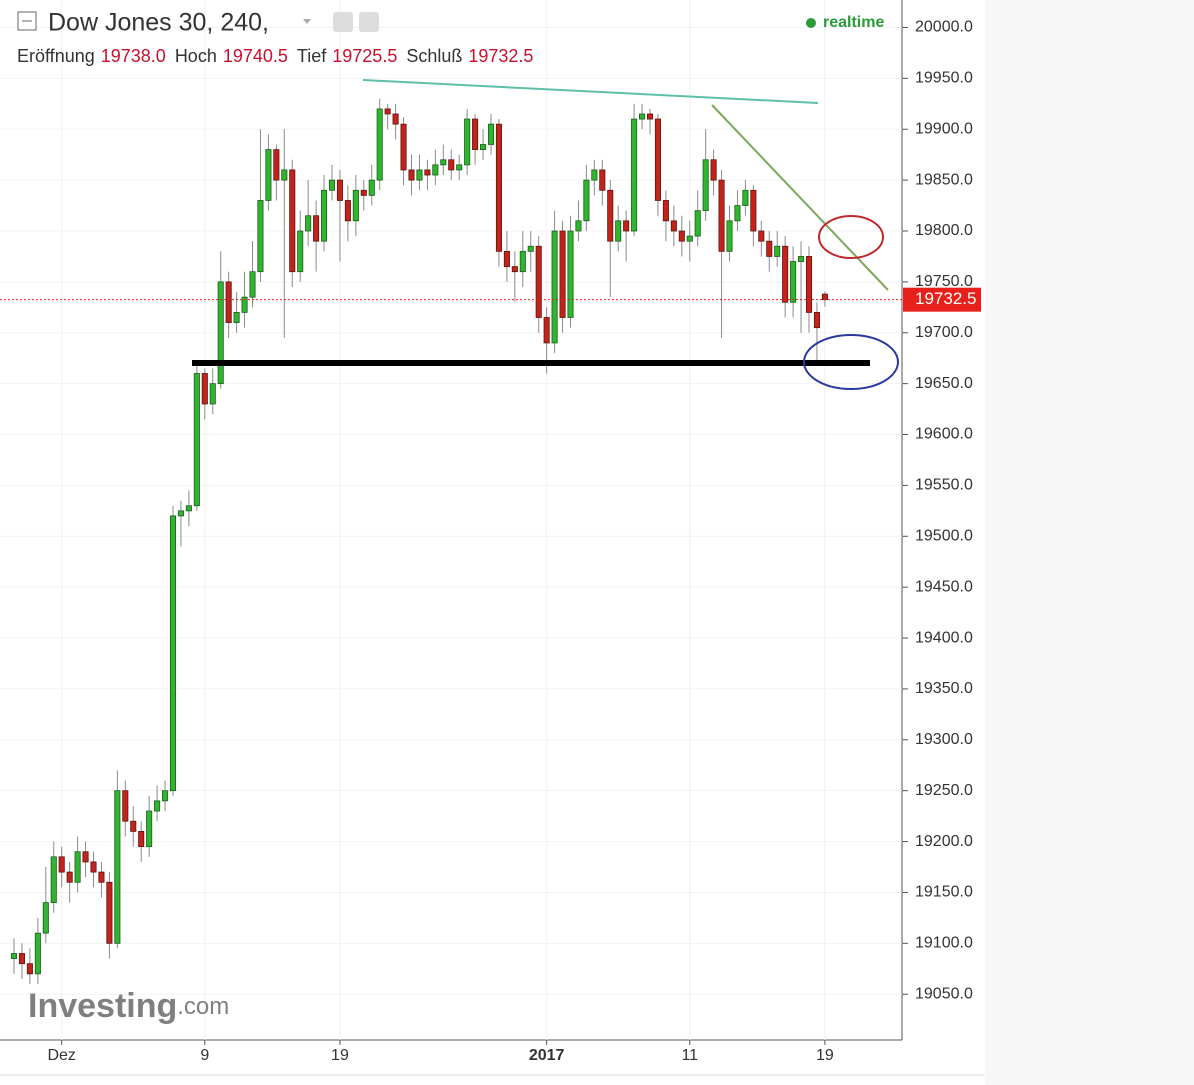 The image size is (1194, 1085). Describe the element at coordinates (944, 790) in the screenshot. I see `y-tick-label: 19250.0` at that location.